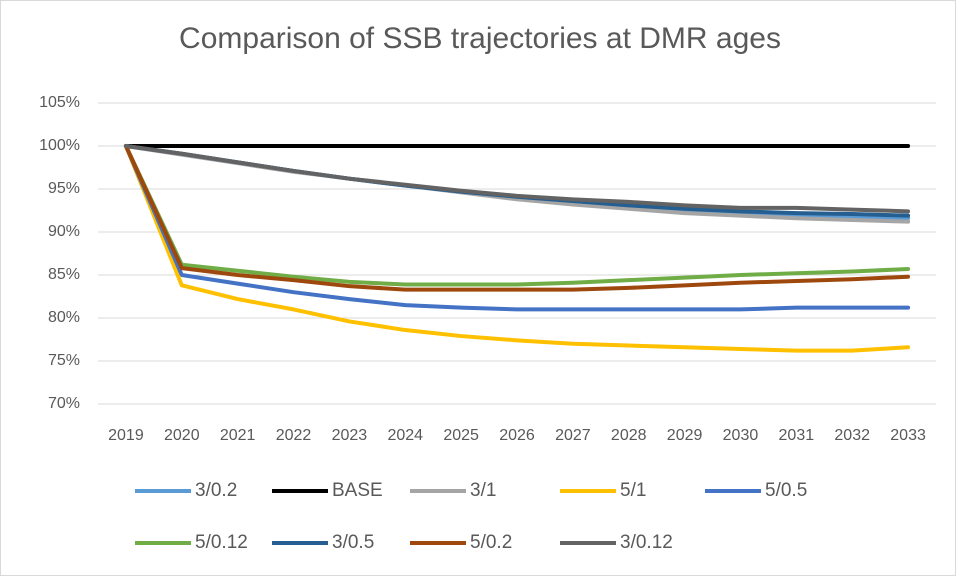 The image size is (956, 576). What do you see at coordinates (126, 435) in the screenshot?
I see `x-tick-label: 2019` at bounding box center [126, 435].